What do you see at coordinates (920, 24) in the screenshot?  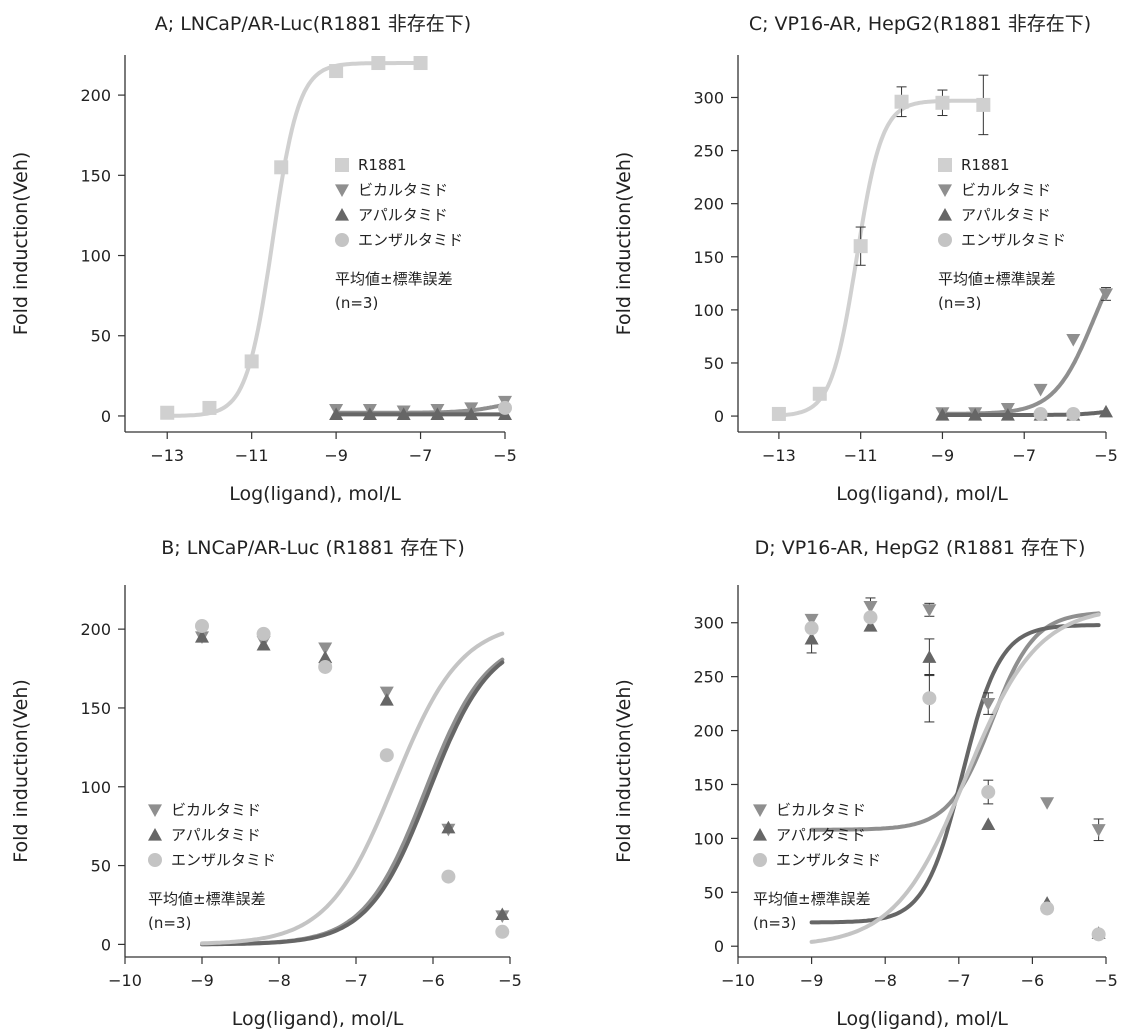 I see `chart-title: C; VP16-AR, HepG2(R1881 非存在下)` at bounding box center [920, 24].